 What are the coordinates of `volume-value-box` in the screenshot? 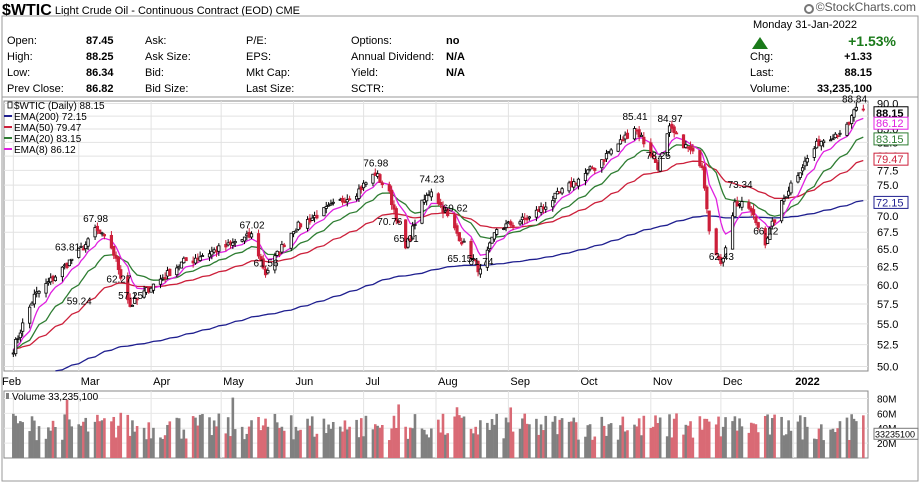 It's located at (896, 433).